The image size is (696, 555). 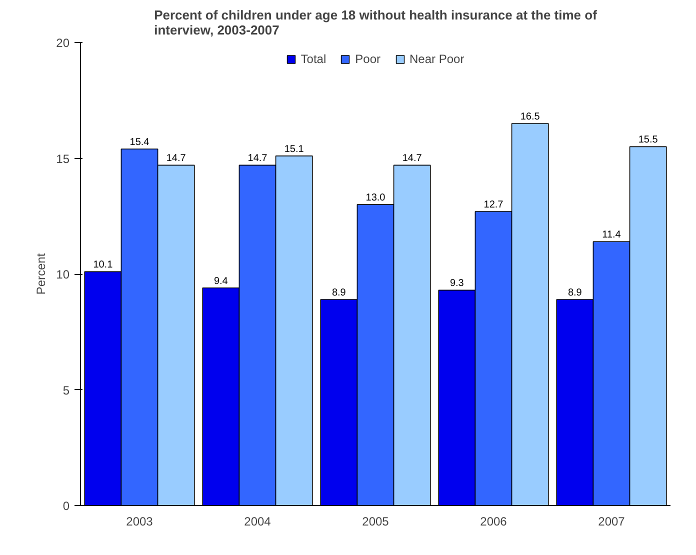 What do you see at coordinates (612, 235) in the screenshot?
I see `data-label: 11.4` at bounding box center [612, 235].